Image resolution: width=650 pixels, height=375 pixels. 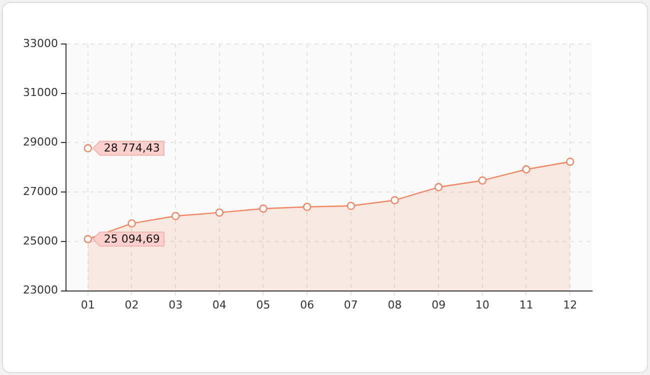 I want to click on x-tick-label: 03, so click(x=175, y=305).